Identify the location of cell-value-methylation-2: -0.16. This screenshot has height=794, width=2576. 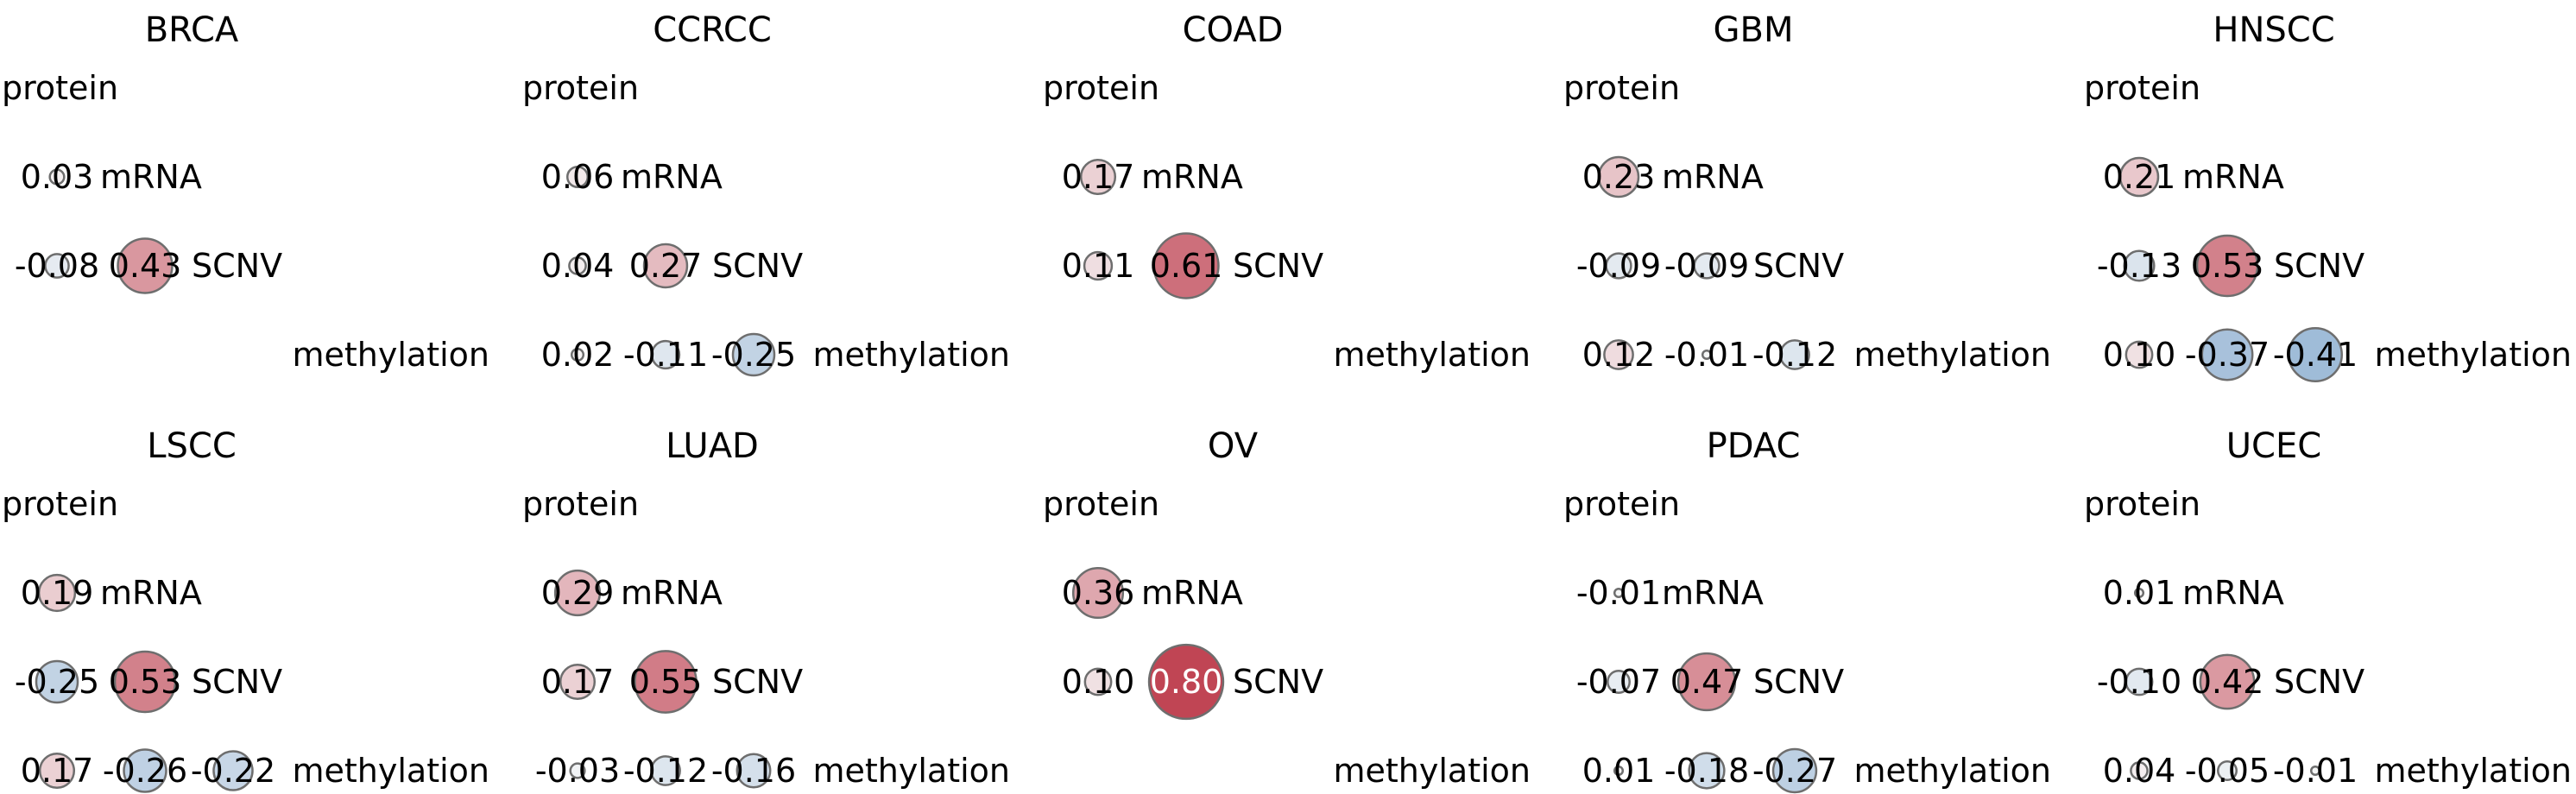
(753, 771).